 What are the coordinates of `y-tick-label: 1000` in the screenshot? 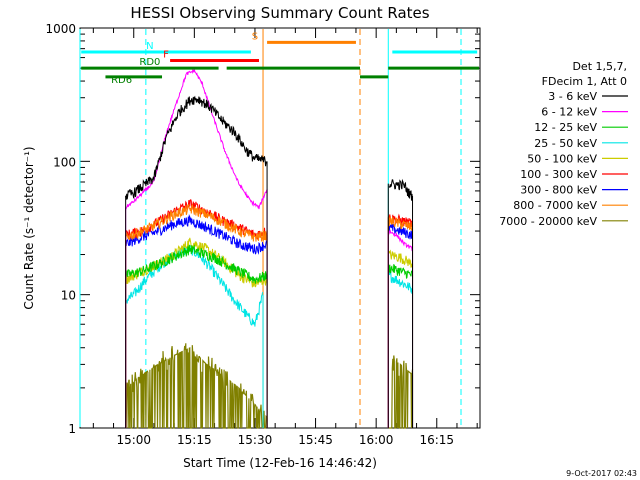 It's located at (60, 29).